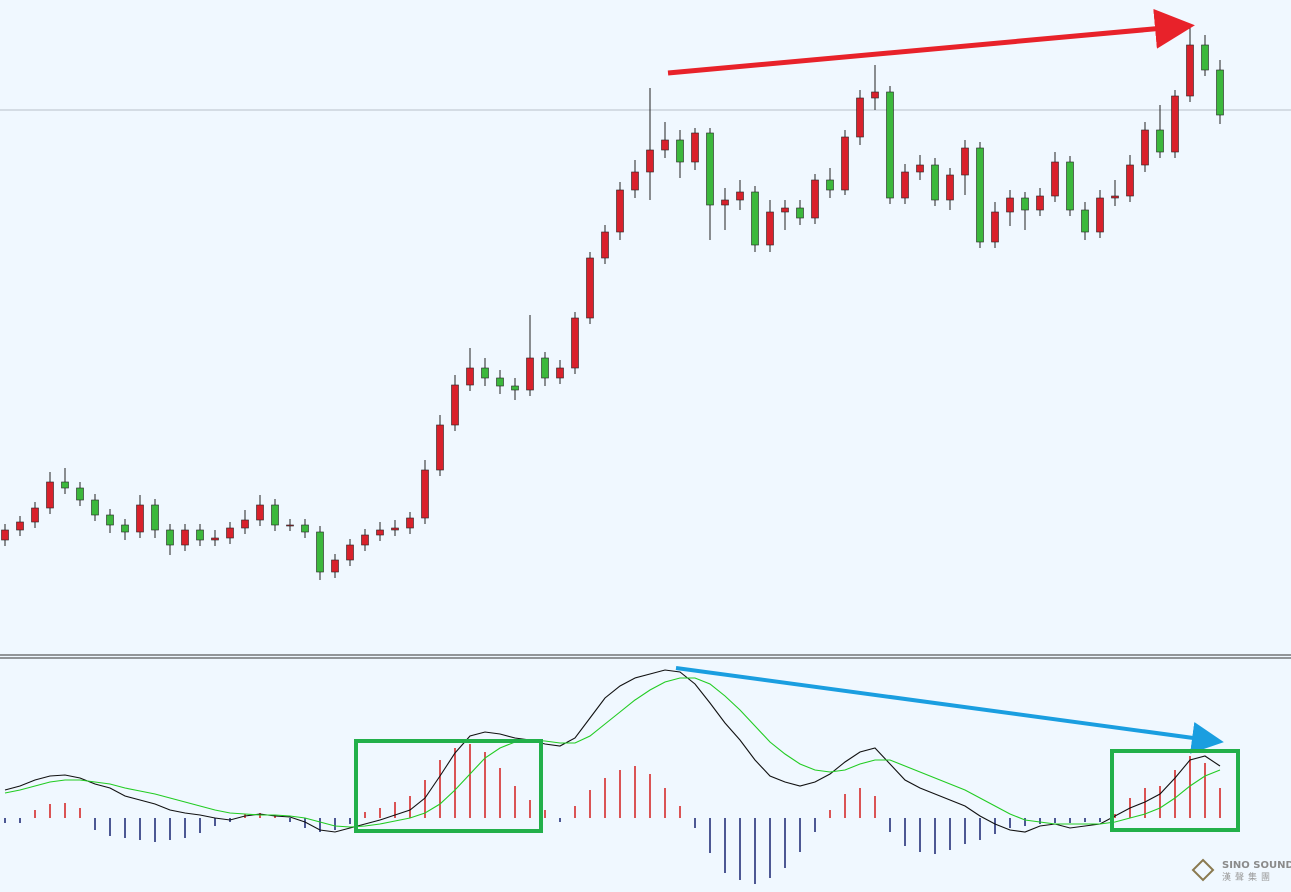 The width and height of the screenshot is (1291, 892). What do you see at coordinates (1248, 877) in the screenshot?
I see `watermark-subtitle: 漢聲集團` at bounding box center [1248, 877].